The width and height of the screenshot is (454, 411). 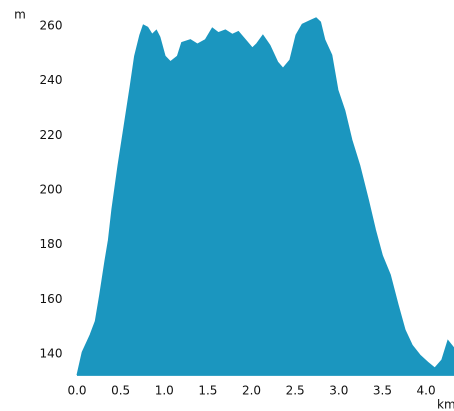 What do you see at coordinates (51, 190) in the screenshot?
I see `y-tick-label: 200` at bounding box center [51, 190].